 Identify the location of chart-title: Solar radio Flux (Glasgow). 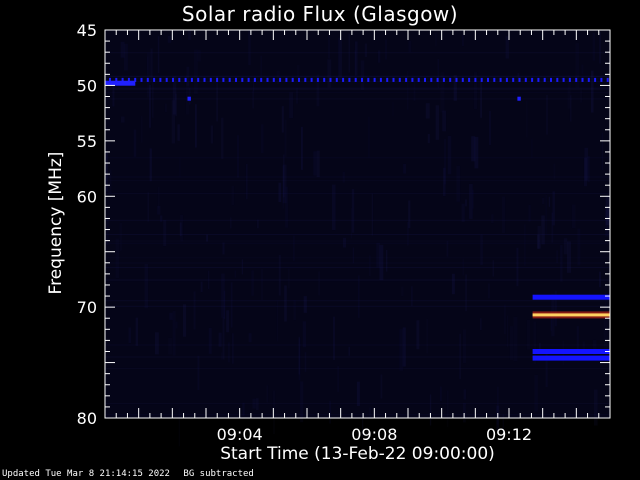
(320, 14).